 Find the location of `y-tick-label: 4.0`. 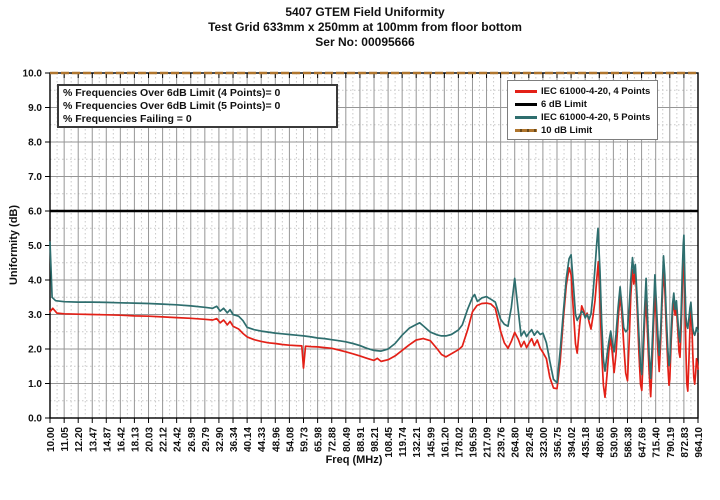

y-tick-label: 4.0 is located at coordinates (35, 281).